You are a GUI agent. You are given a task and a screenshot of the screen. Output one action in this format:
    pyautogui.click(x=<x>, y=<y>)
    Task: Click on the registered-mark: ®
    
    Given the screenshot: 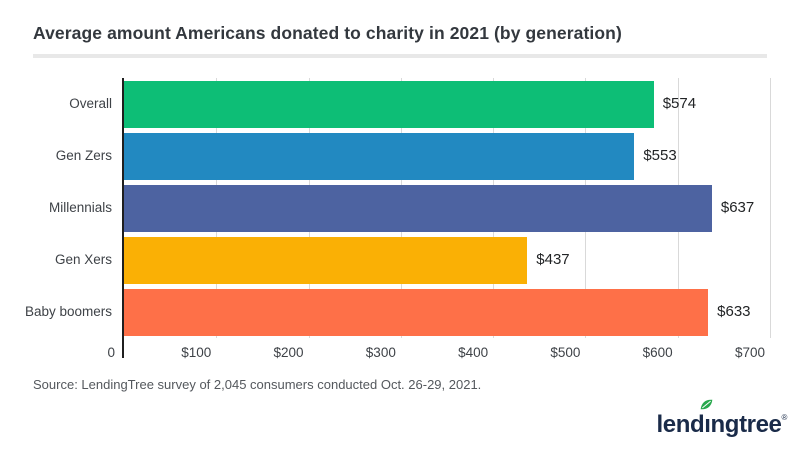 What is the action you would take?
    pyautogui.click(x=784, y=417)
    